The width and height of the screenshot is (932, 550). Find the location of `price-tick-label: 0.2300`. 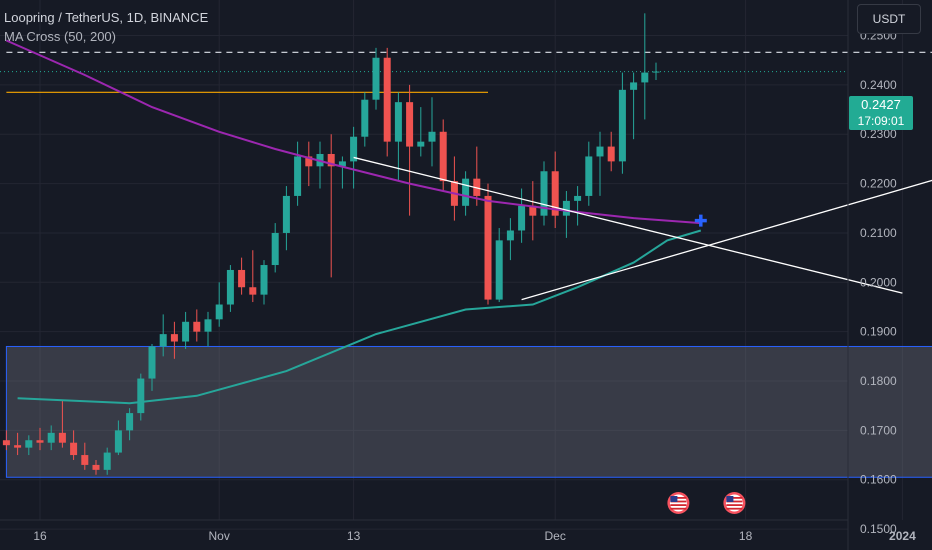

price-tick-label: 0.2300 is located at coordinates (878, 134).